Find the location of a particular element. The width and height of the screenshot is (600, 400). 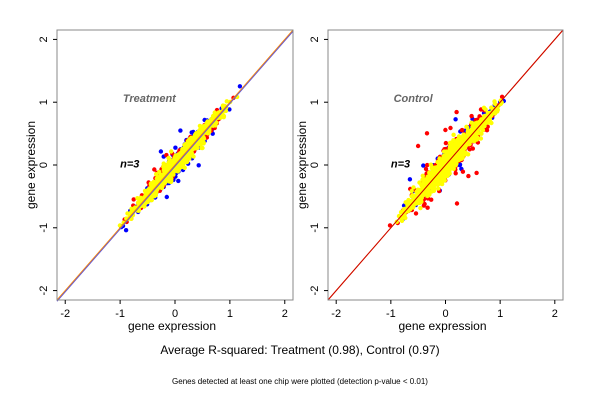

control-x-tick-label: 2 is located at coordinates (555, 314).